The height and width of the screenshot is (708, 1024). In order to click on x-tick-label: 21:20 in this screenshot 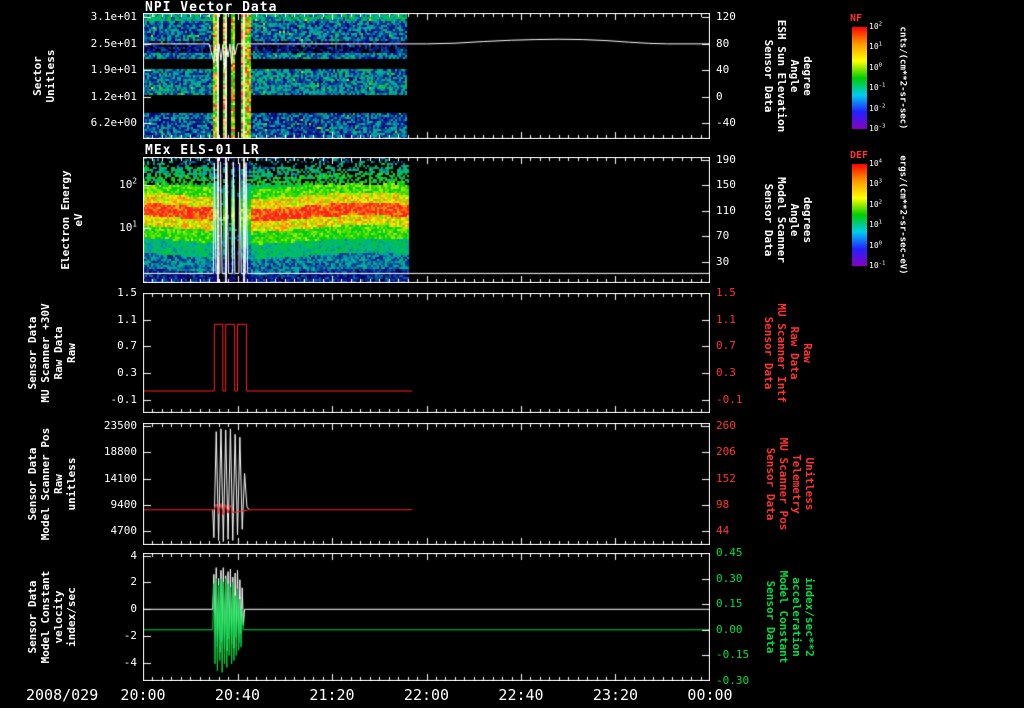, I will do `click(332, 695)`.